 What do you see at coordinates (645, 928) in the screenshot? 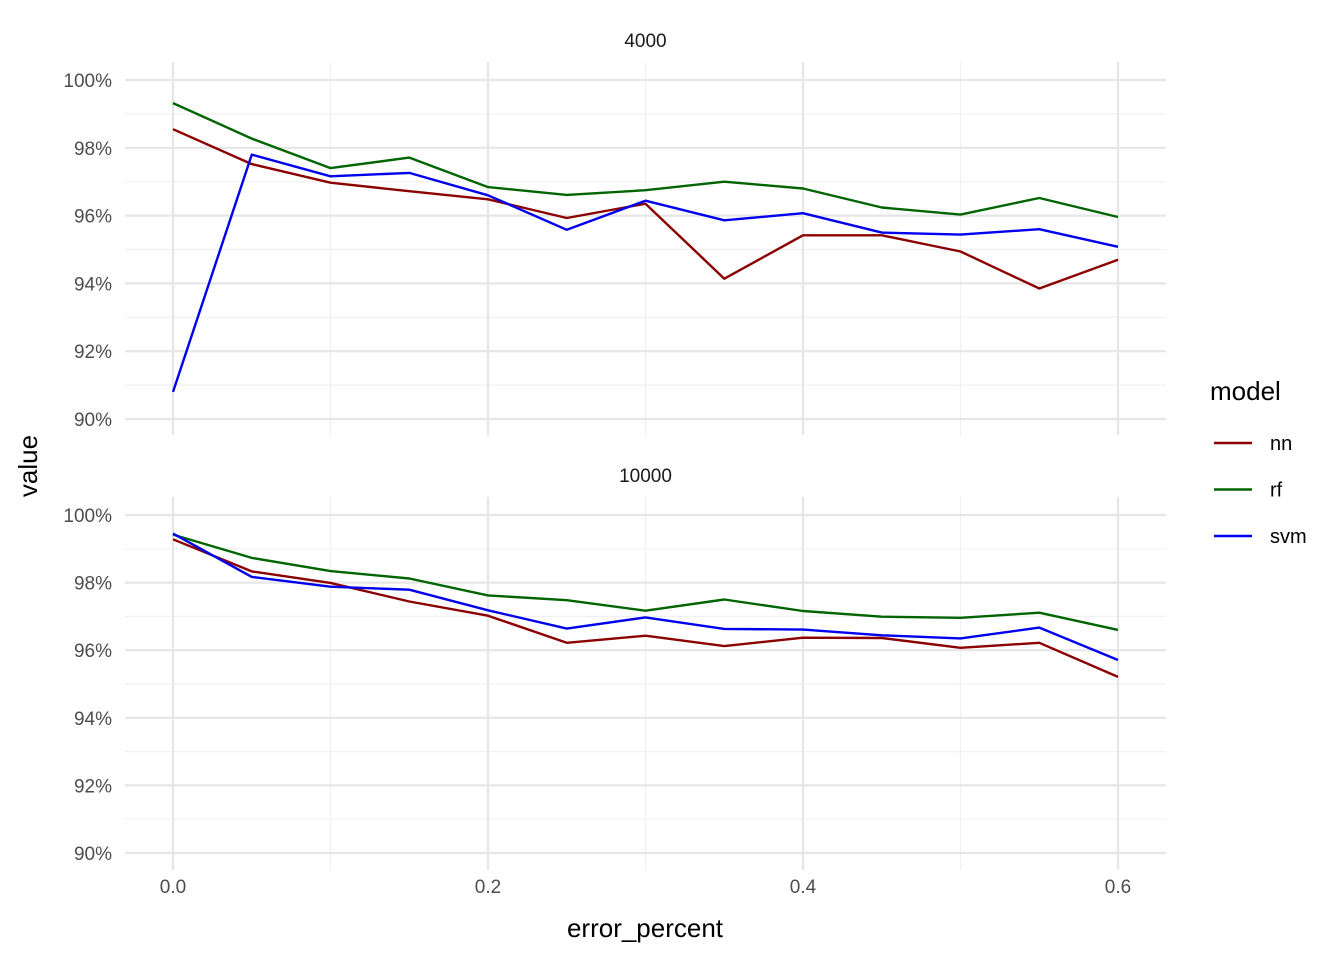
I see `x-axis-title: error_percent` at bounding box center [645, 928].